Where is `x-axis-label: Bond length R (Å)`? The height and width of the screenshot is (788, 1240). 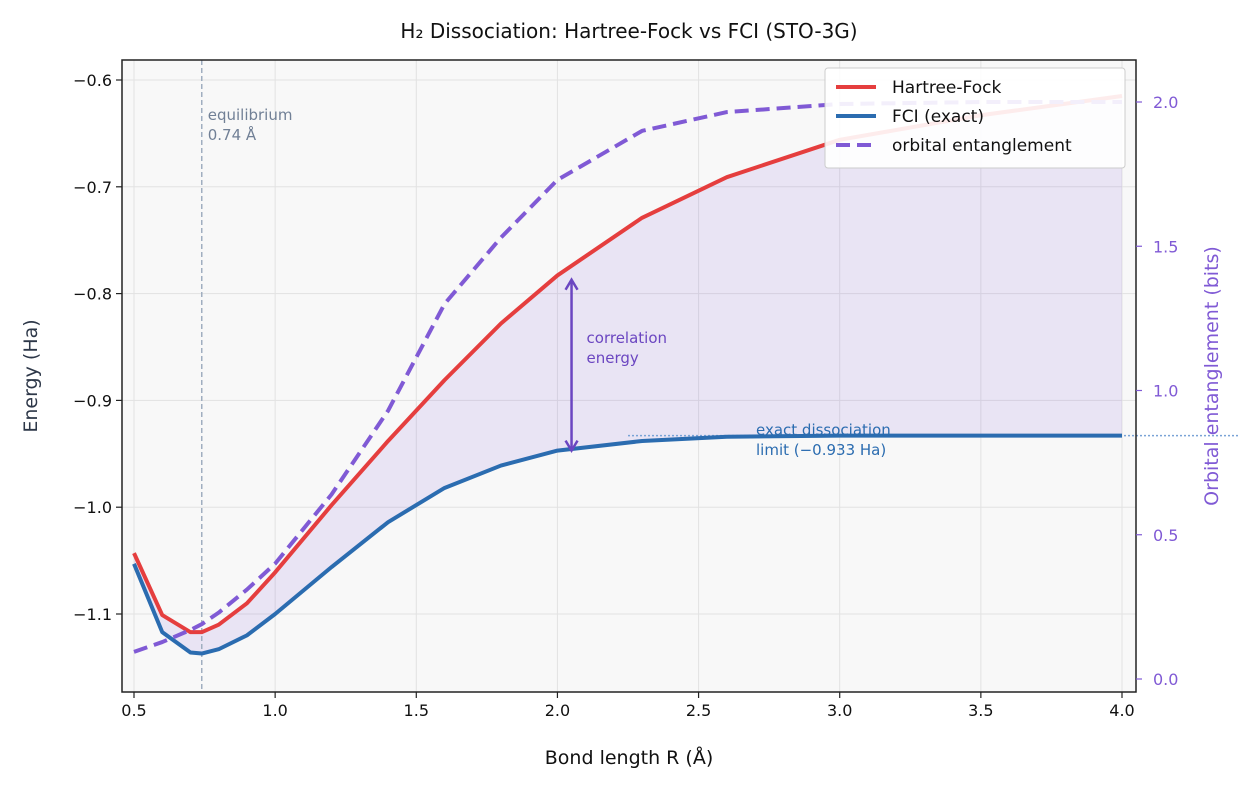 x-axis-label: Bond length R (Å) is located at coordinates (629, 757).